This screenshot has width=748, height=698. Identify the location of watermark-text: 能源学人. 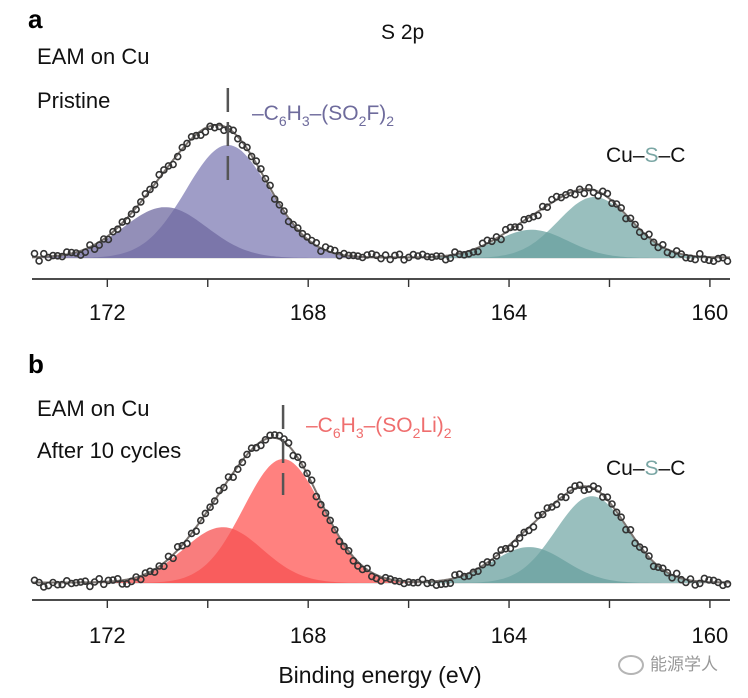
(684, 665).